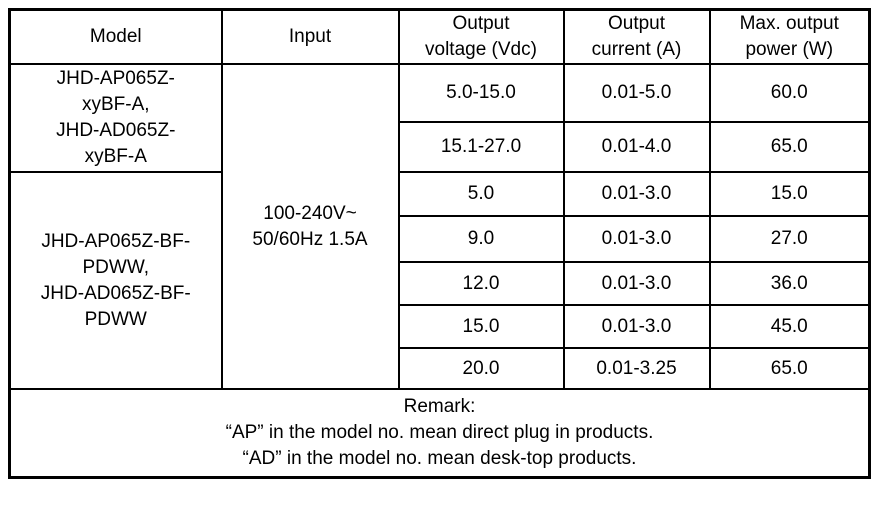 The width and height of the screenshot is (875, 505). What do you see at coordinates (481, 36) in the screenshot?
I see `header-output-voltage: Output voltage (Vdc)` at bounding box center [481, 36].